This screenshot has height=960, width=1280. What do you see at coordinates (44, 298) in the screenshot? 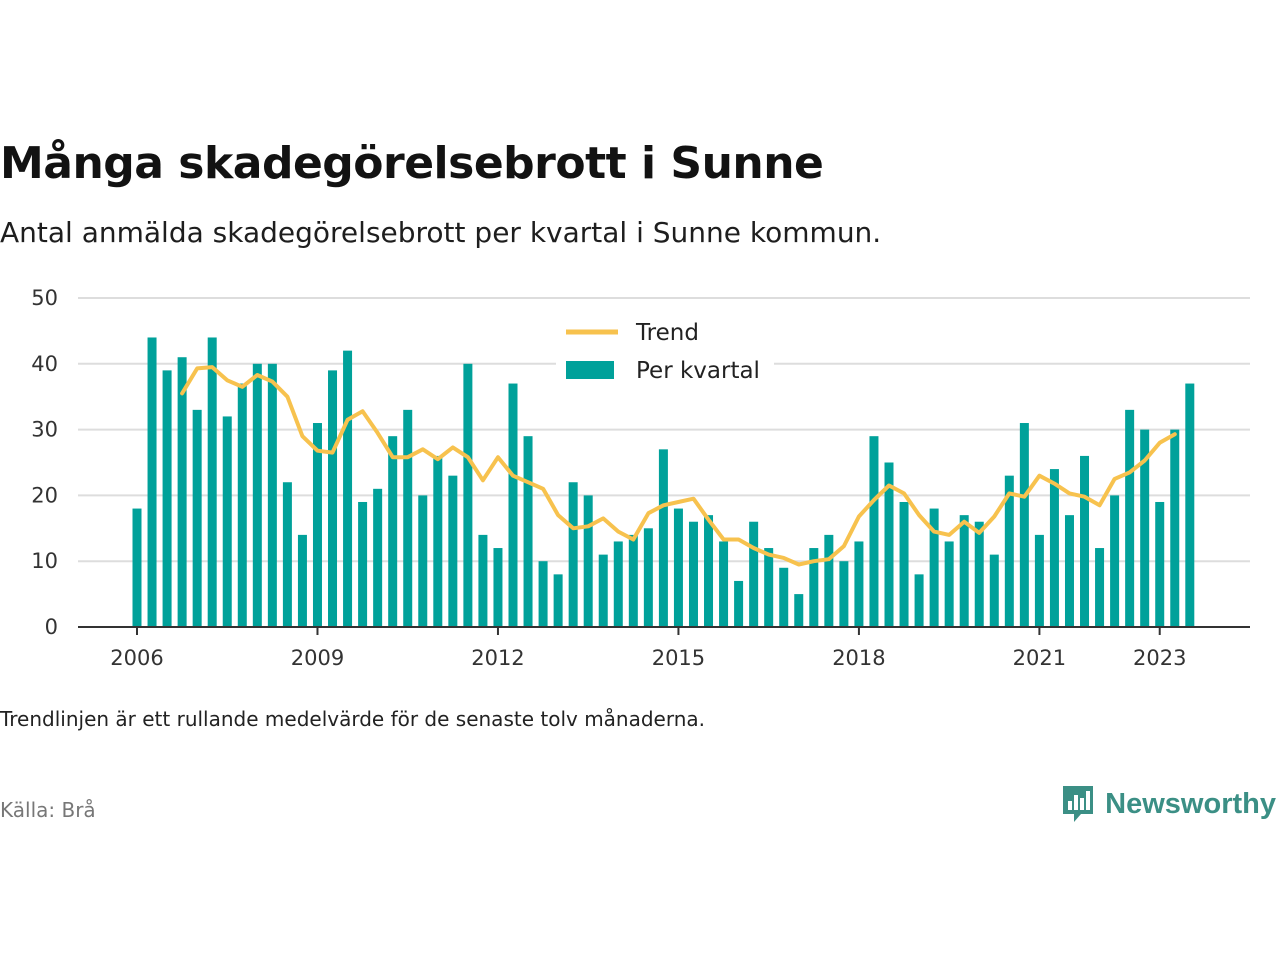
I see `y-tick-label: 50` at bounding box center [44, 298].